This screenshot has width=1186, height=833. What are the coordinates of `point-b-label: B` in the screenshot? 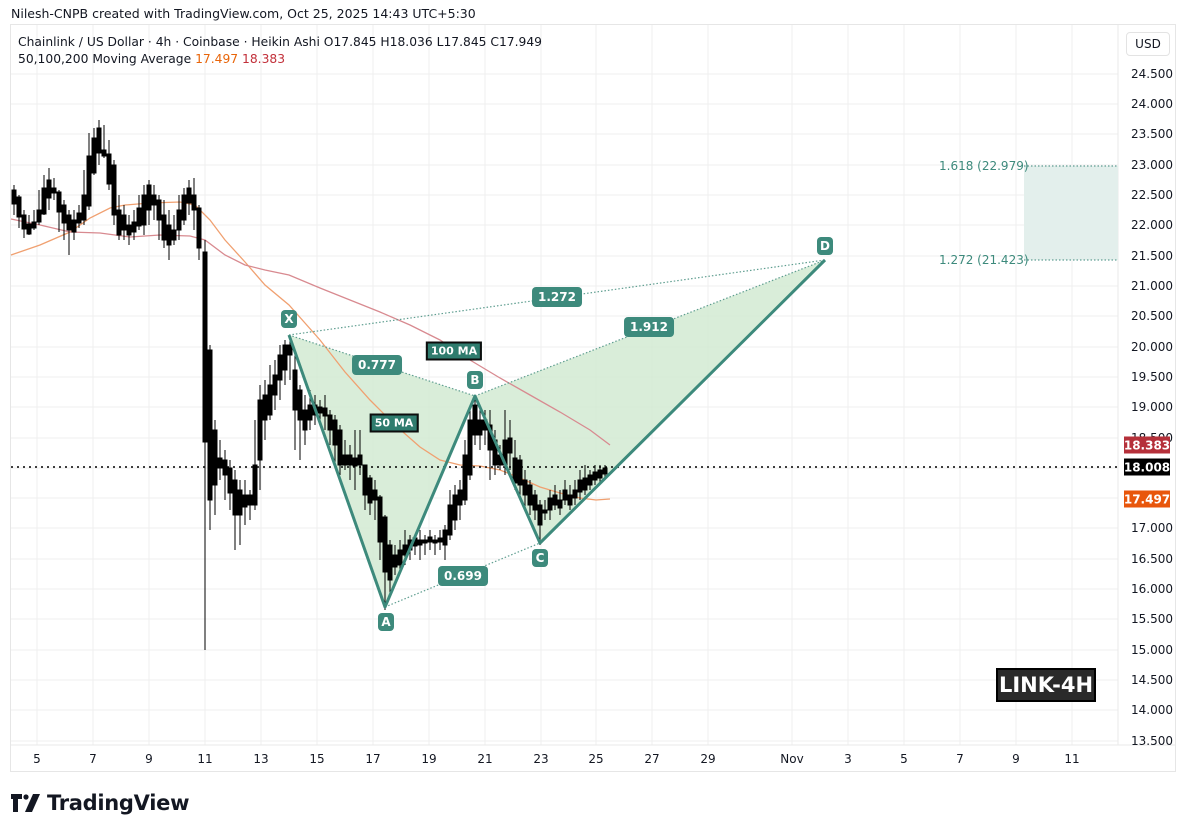 It's located at (475, 380).